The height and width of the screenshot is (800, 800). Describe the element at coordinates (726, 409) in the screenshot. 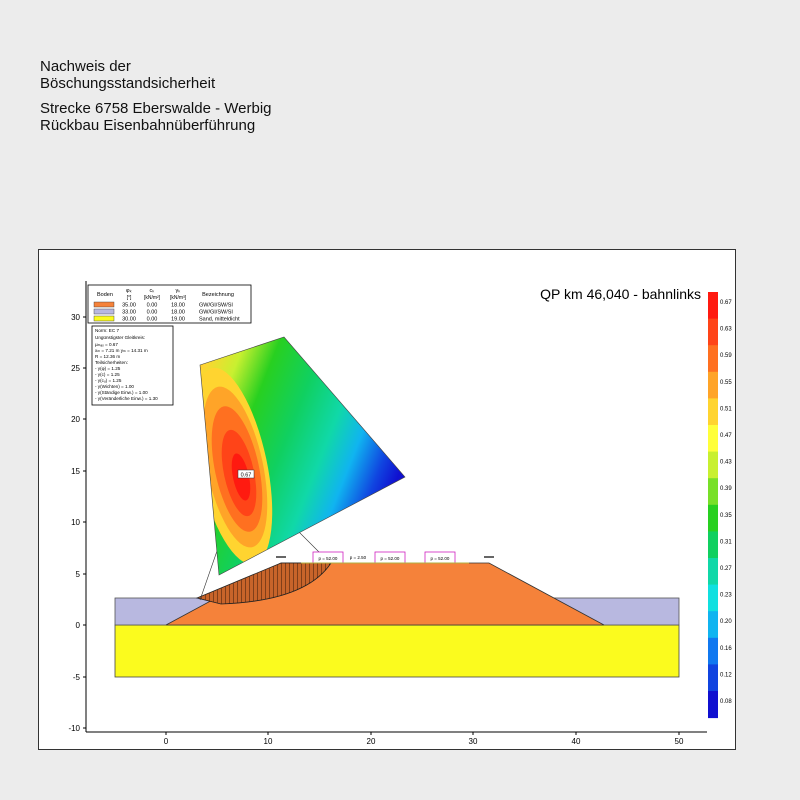

I see `scale-label: 0.51` at that location.